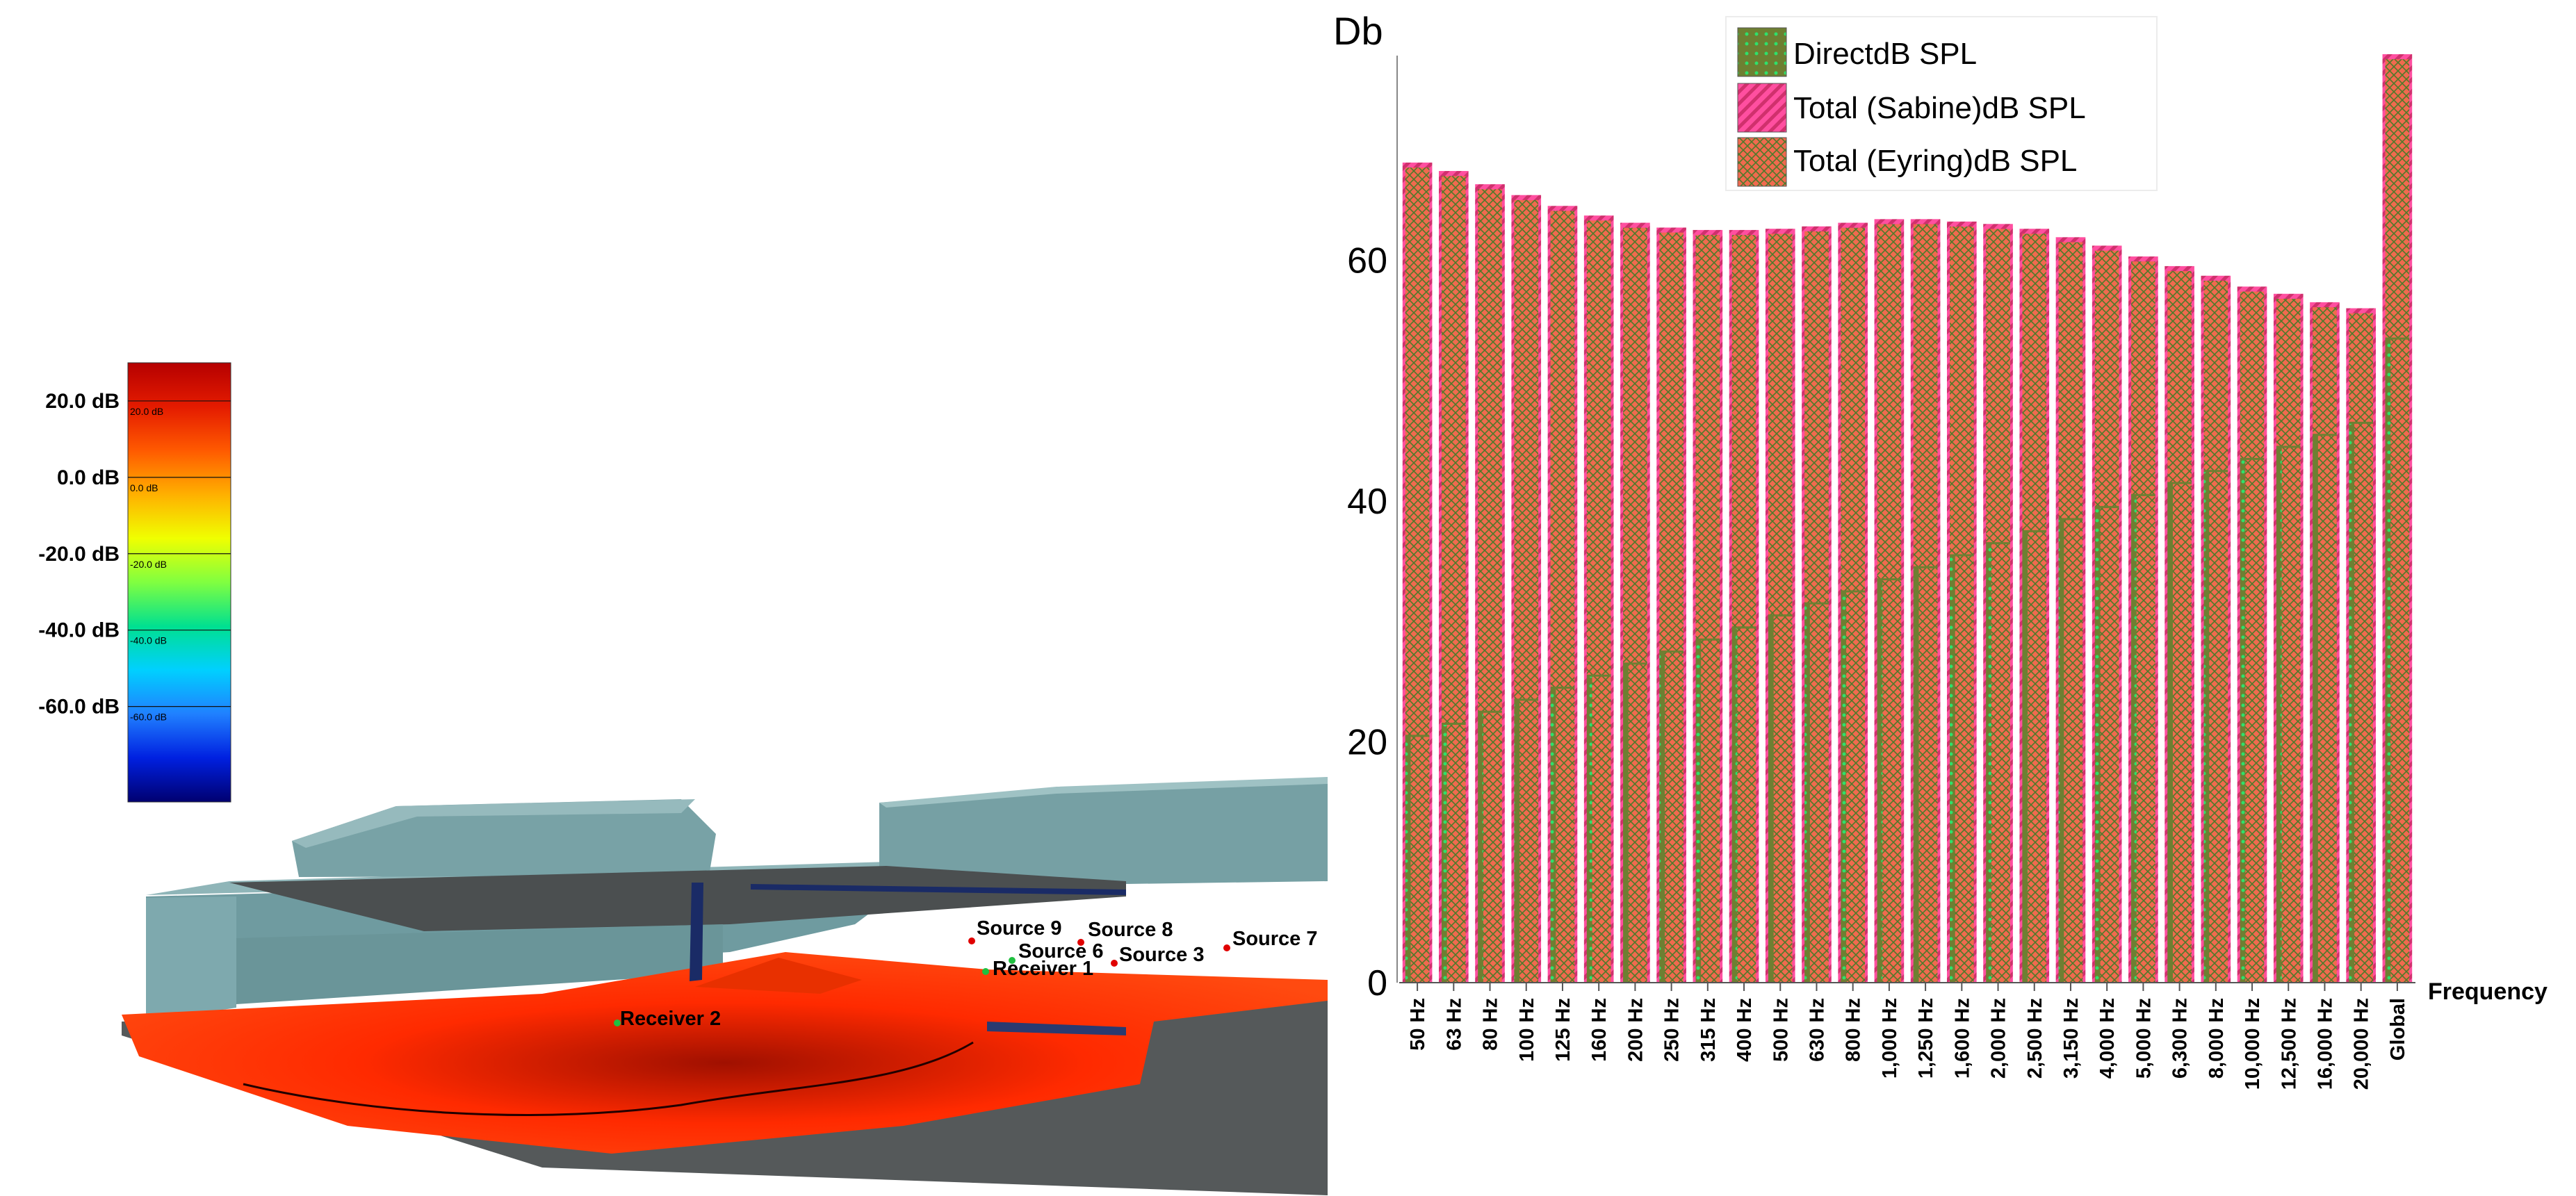 This screenshot has width=2576, height=1196. Describe the element at coordinates (1080, 942) in the screenshot. I see `source-8-marker` at that location.